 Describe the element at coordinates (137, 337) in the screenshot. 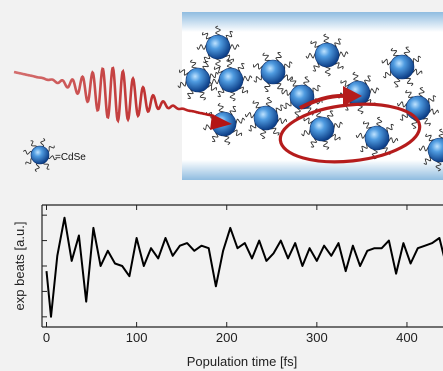

I see `x-tick-label: 100` at that location.